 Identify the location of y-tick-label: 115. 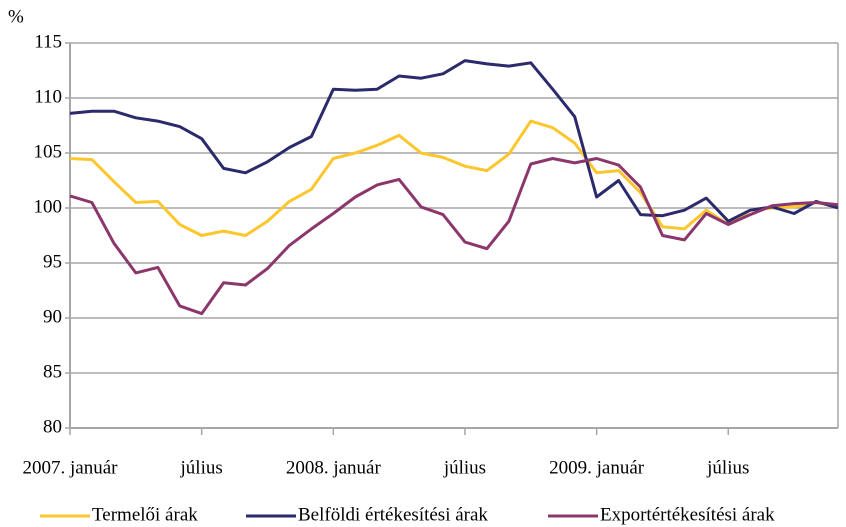
(48, 41).